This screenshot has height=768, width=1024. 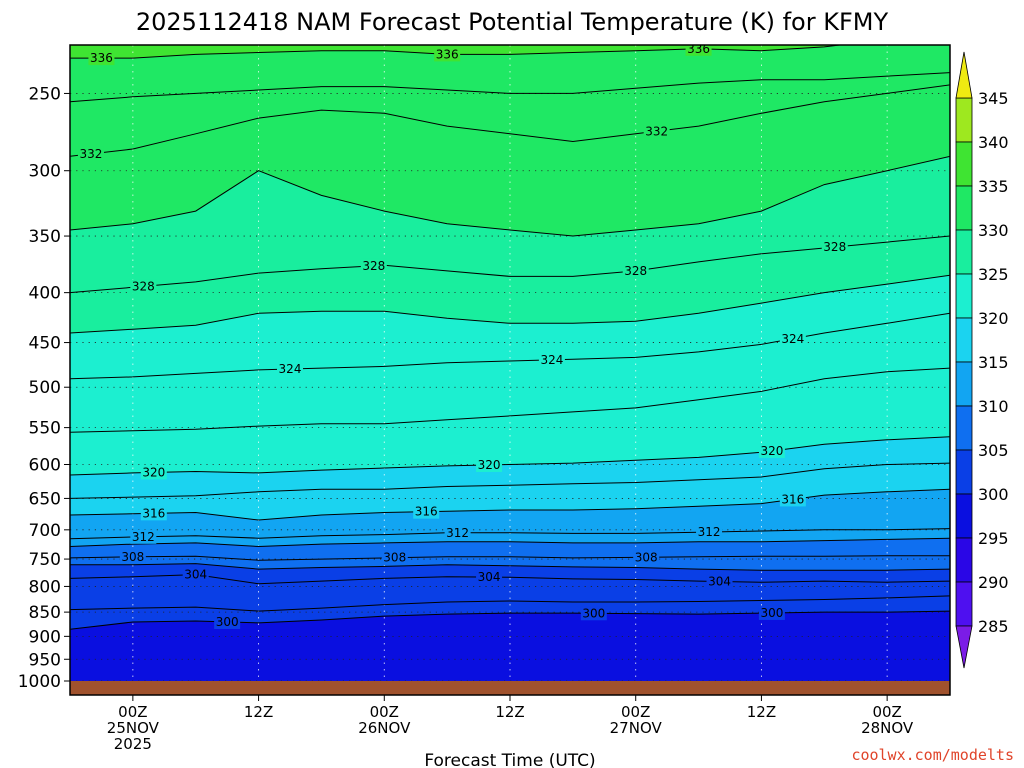 I want to click on x-tick-label-24-0: 00Z, so click(x=384, y=712).